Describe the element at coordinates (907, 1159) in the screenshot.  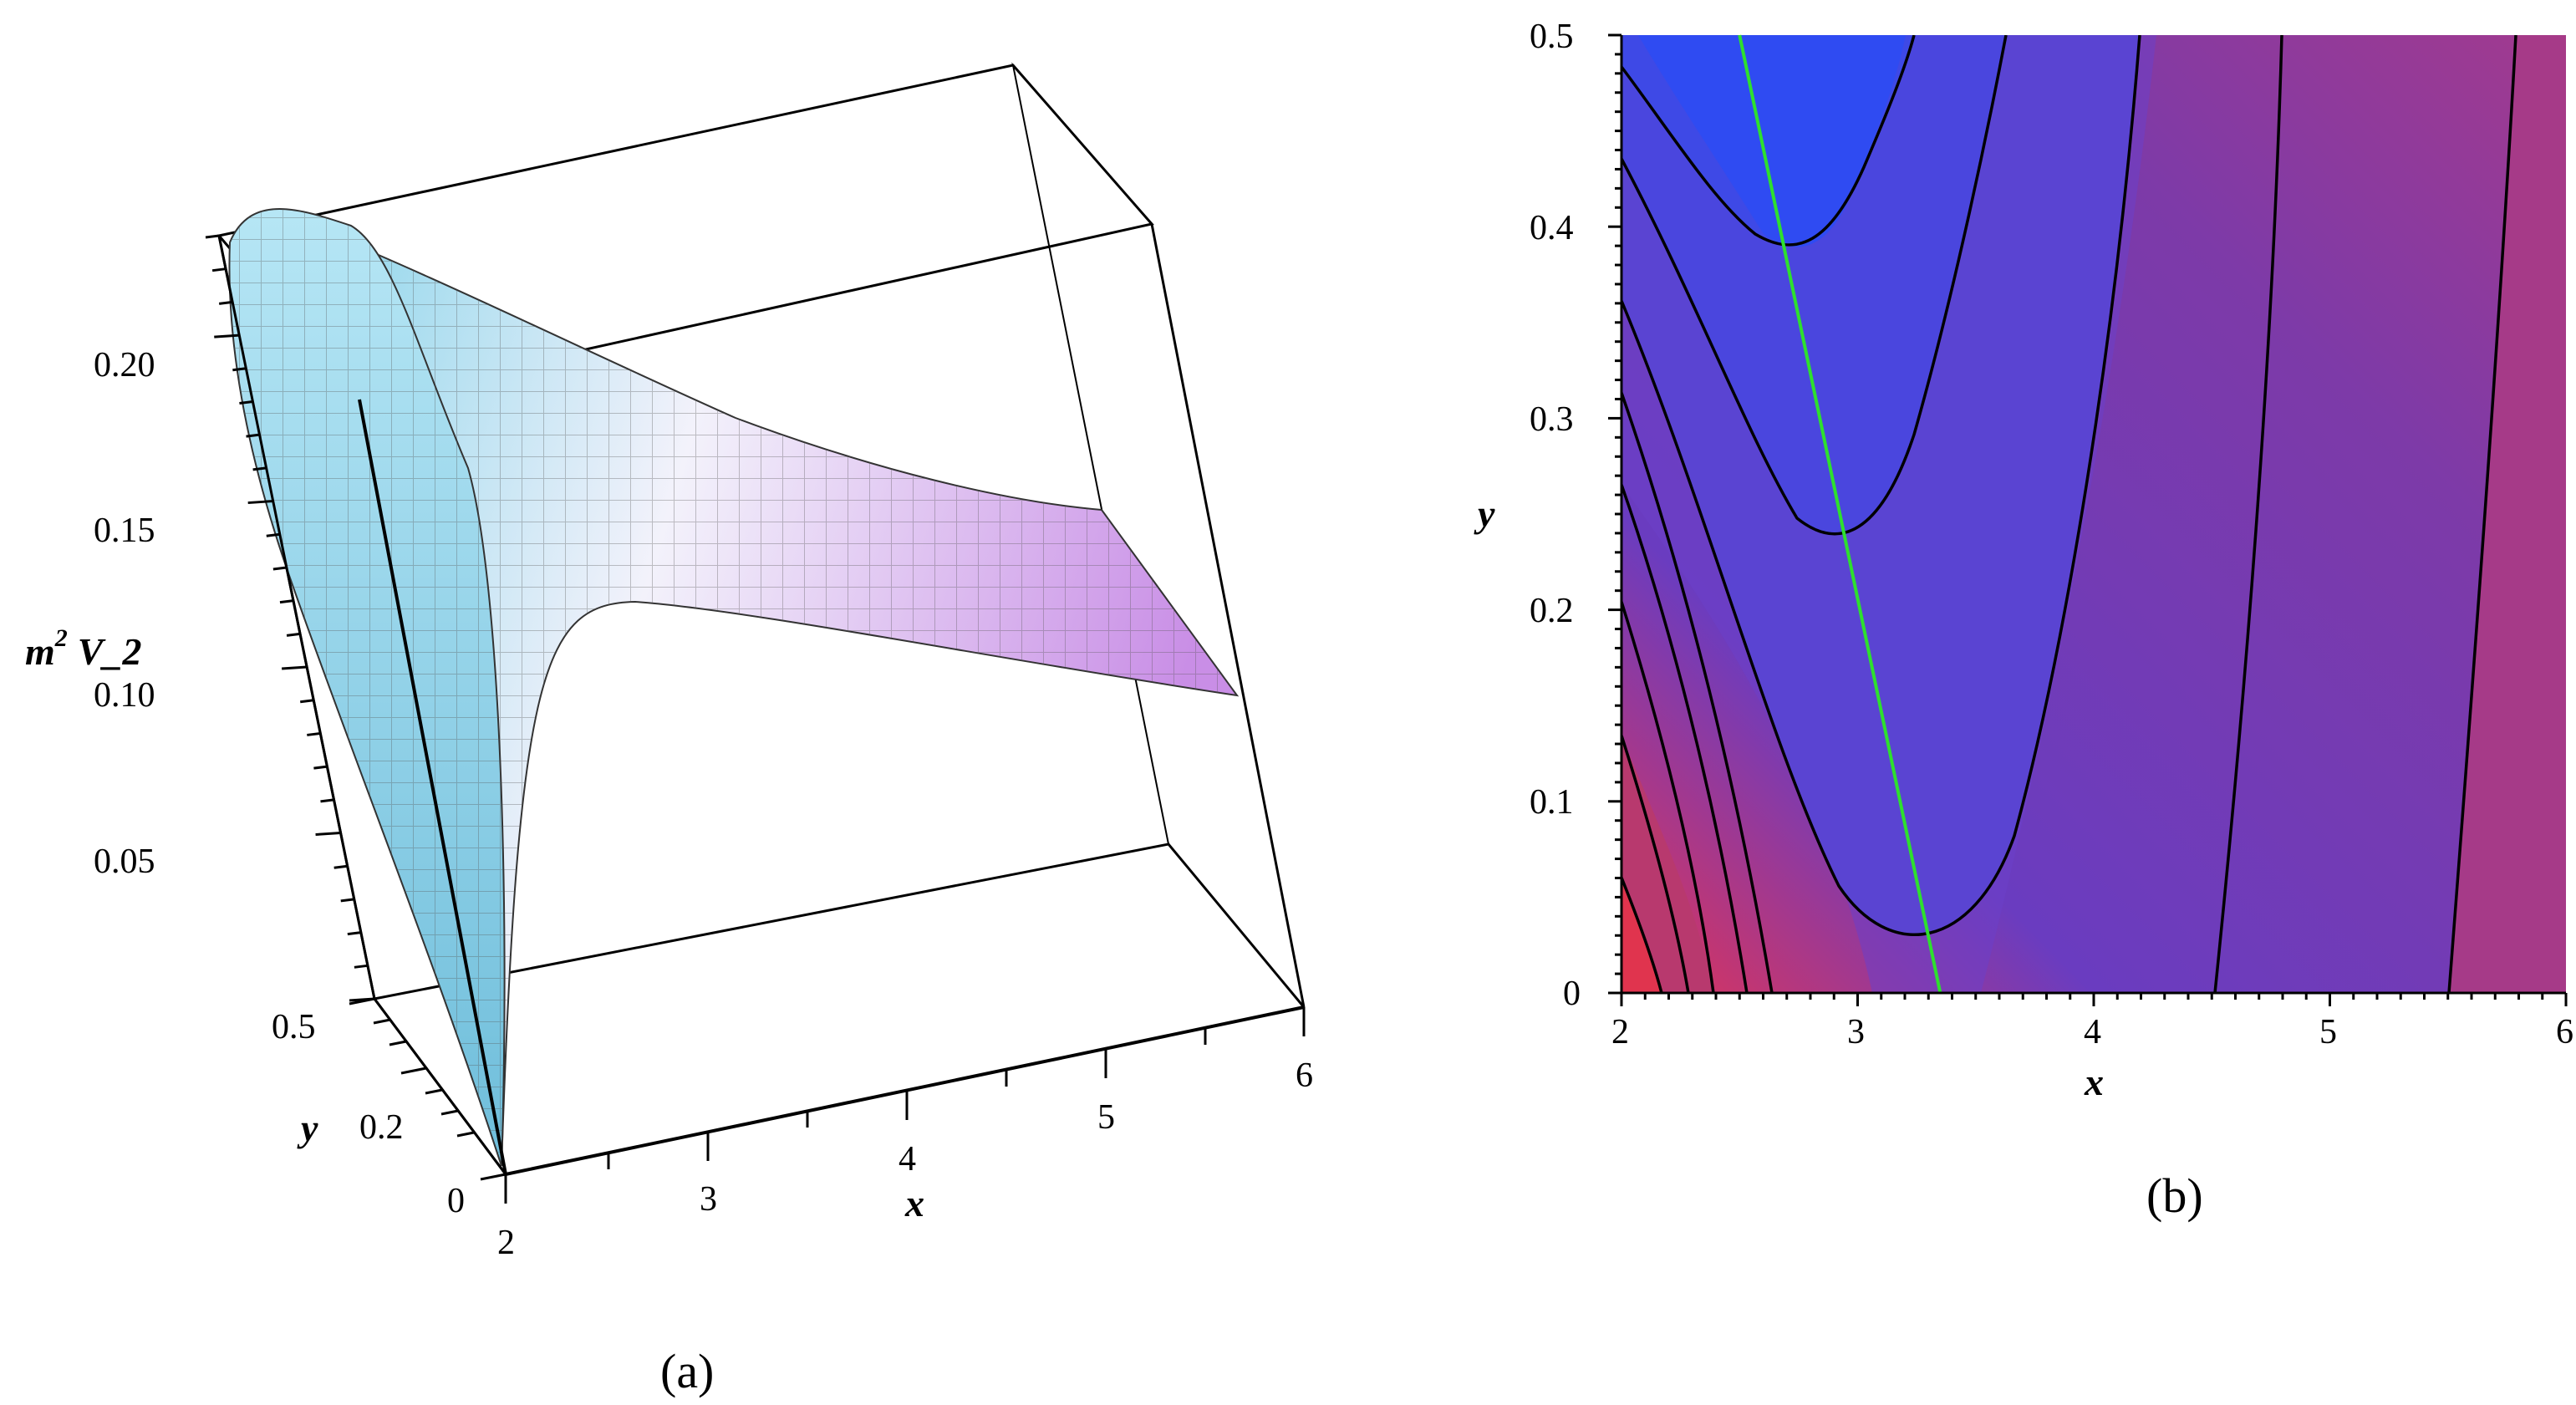
I see `x-tick-label: 4` at that location.